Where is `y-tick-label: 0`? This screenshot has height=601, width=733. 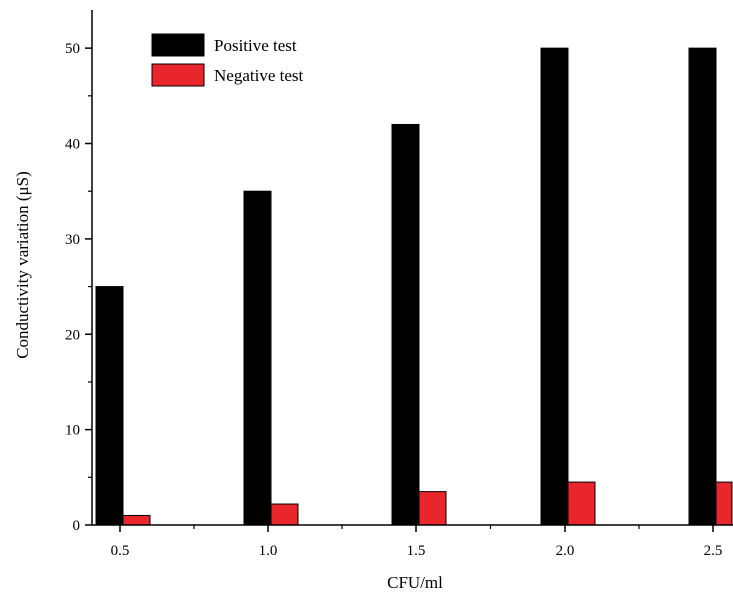 y-tick-label: 0 is located at coordinates (77, 526).